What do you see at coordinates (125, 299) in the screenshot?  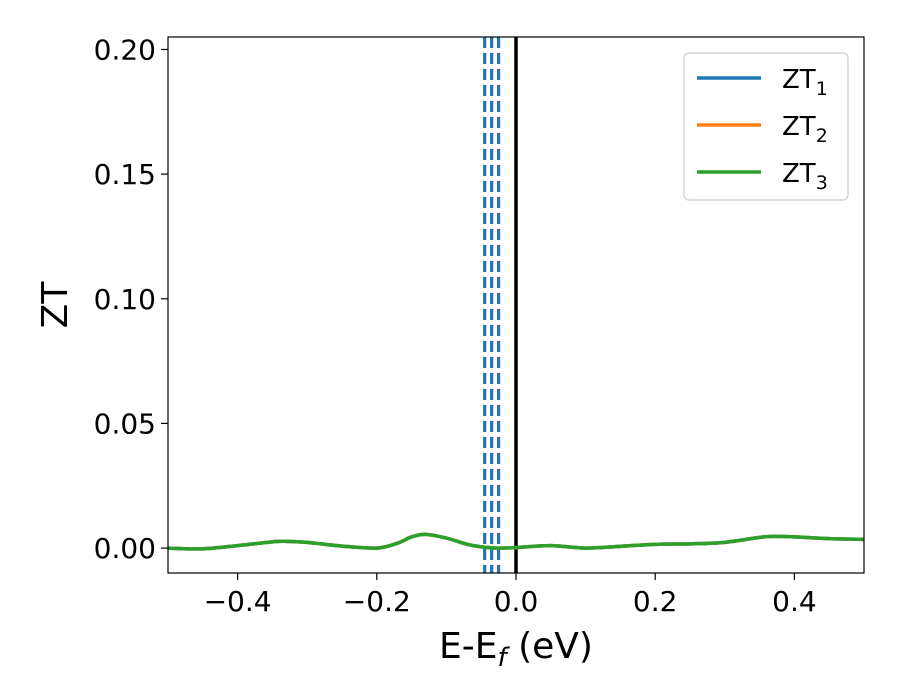 I see `y-tick-label: 0.10` at bounding box center [125, 299].